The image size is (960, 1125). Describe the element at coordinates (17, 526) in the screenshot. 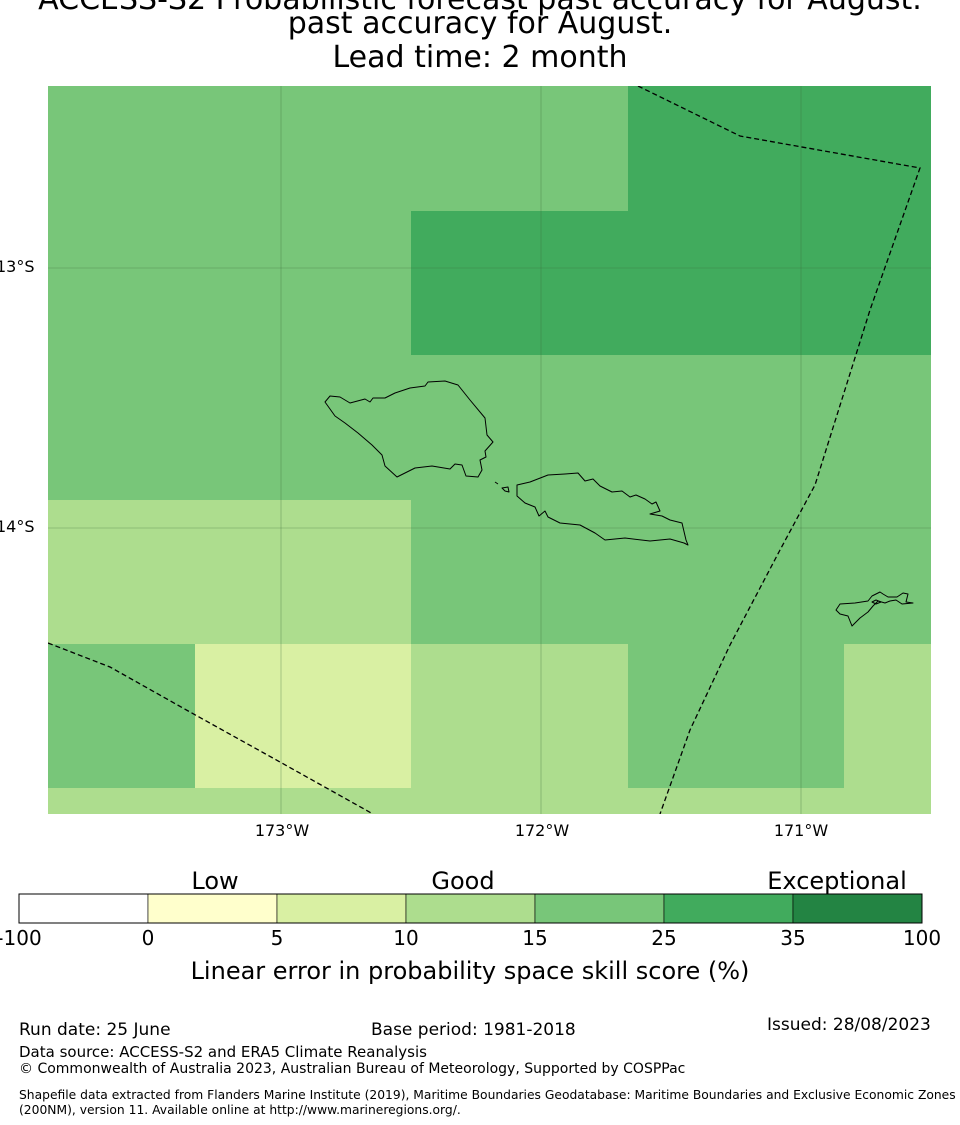

I see `lat-label-14s: 14°S` at that location.